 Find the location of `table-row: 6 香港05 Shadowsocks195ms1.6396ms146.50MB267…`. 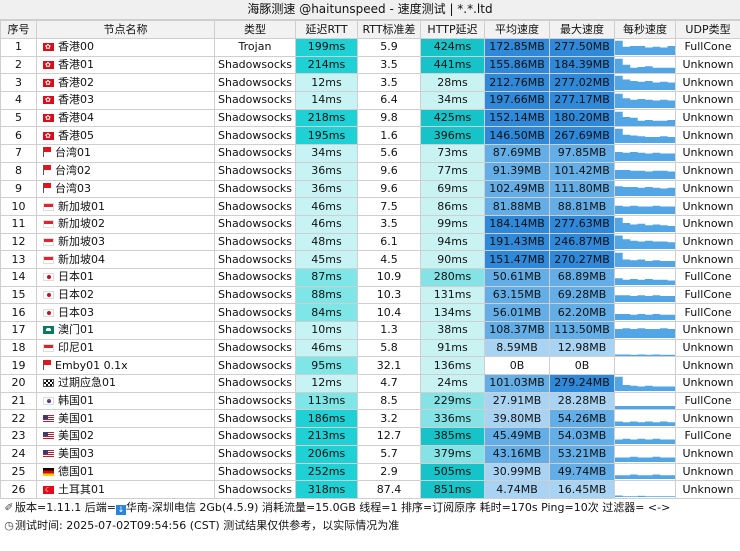

table-row: 6 香港05 Shadowsocks195ms1.6396ms146.50MB267… is located at coordinates (370, 136).